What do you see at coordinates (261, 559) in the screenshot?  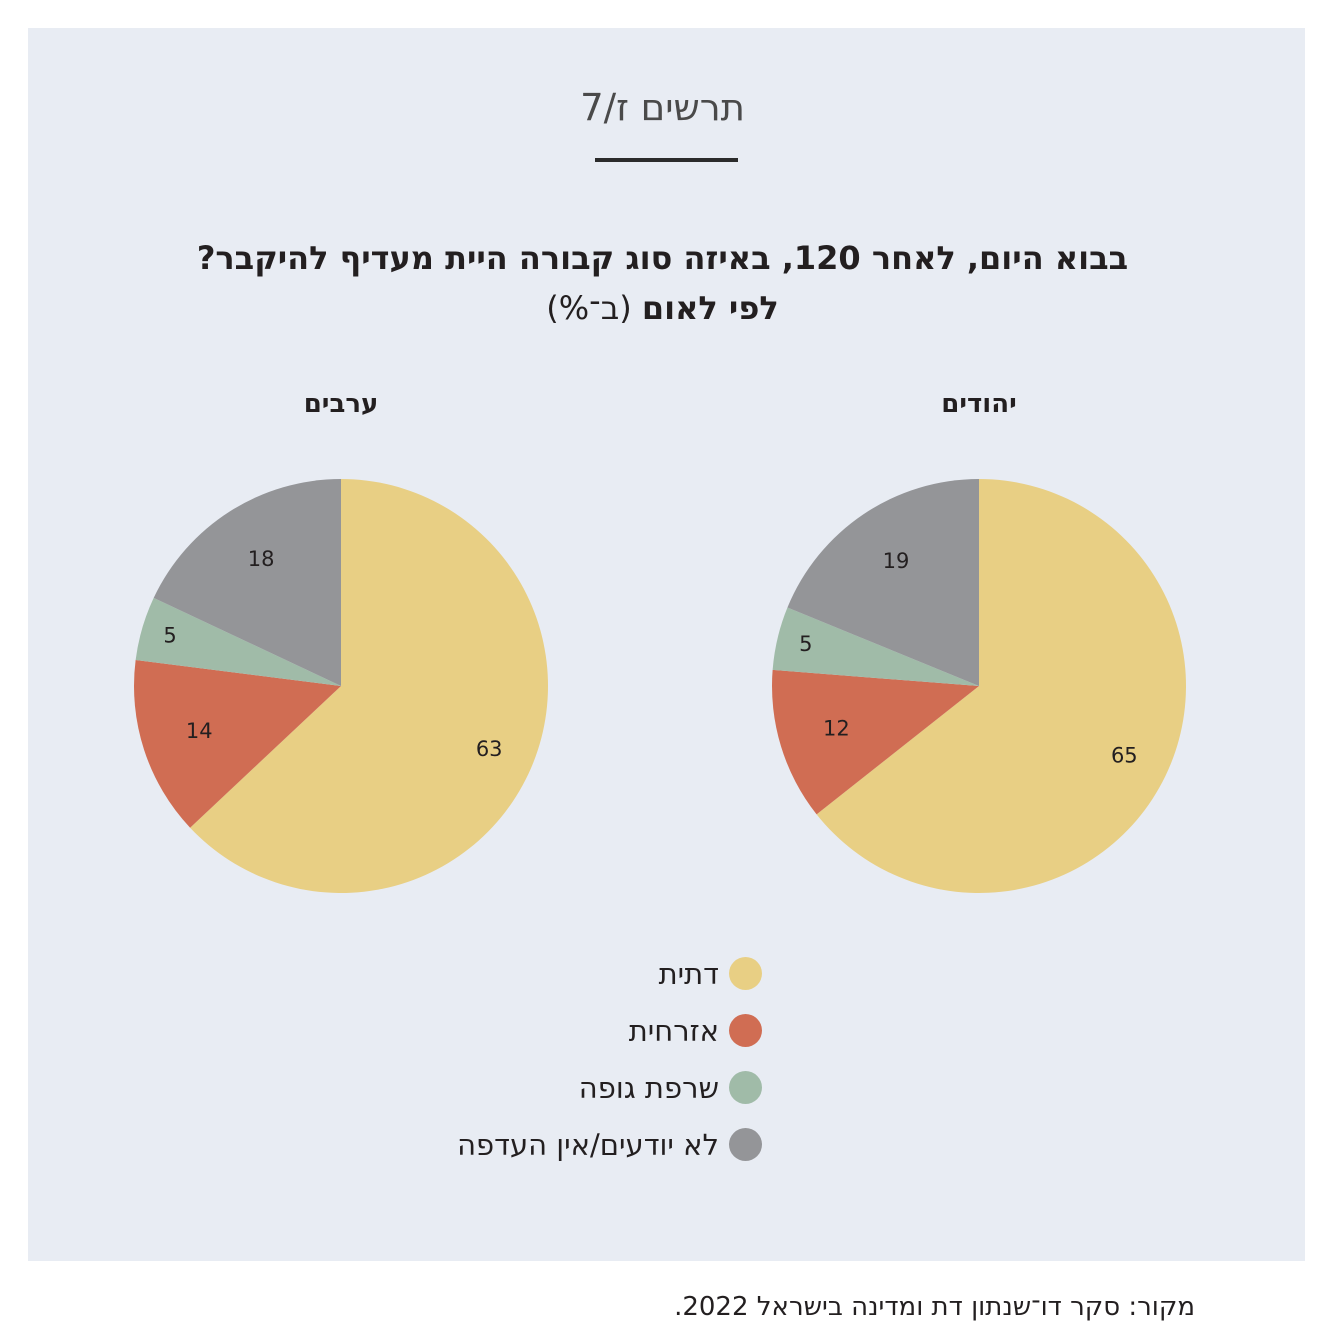 I see `pie-slice-label: 18` at bounding box center [261, 559].